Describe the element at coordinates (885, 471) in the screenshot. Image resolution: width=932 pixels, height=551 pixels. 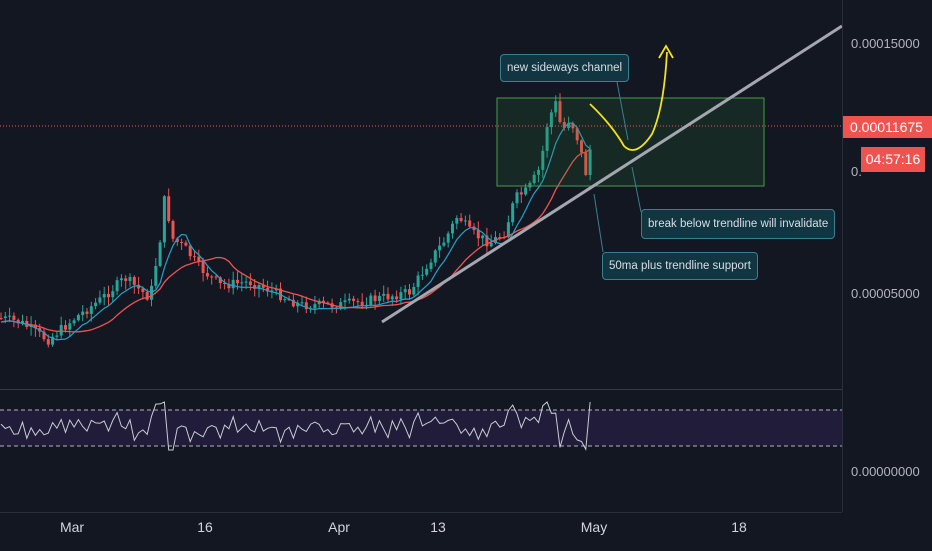
I see `price-tick-label: 0.00000000` at that location.